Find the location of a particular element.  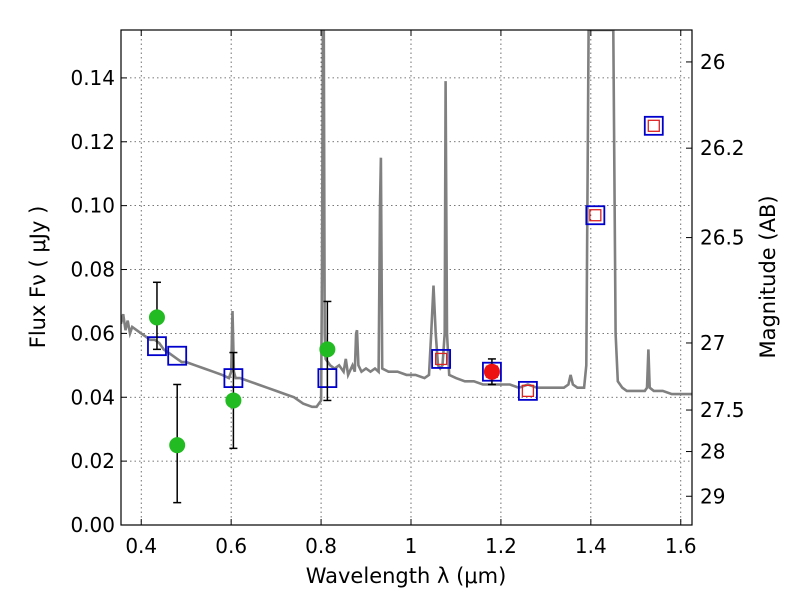

x-tick-label: 1.4 is located at coordinates (591, 546).